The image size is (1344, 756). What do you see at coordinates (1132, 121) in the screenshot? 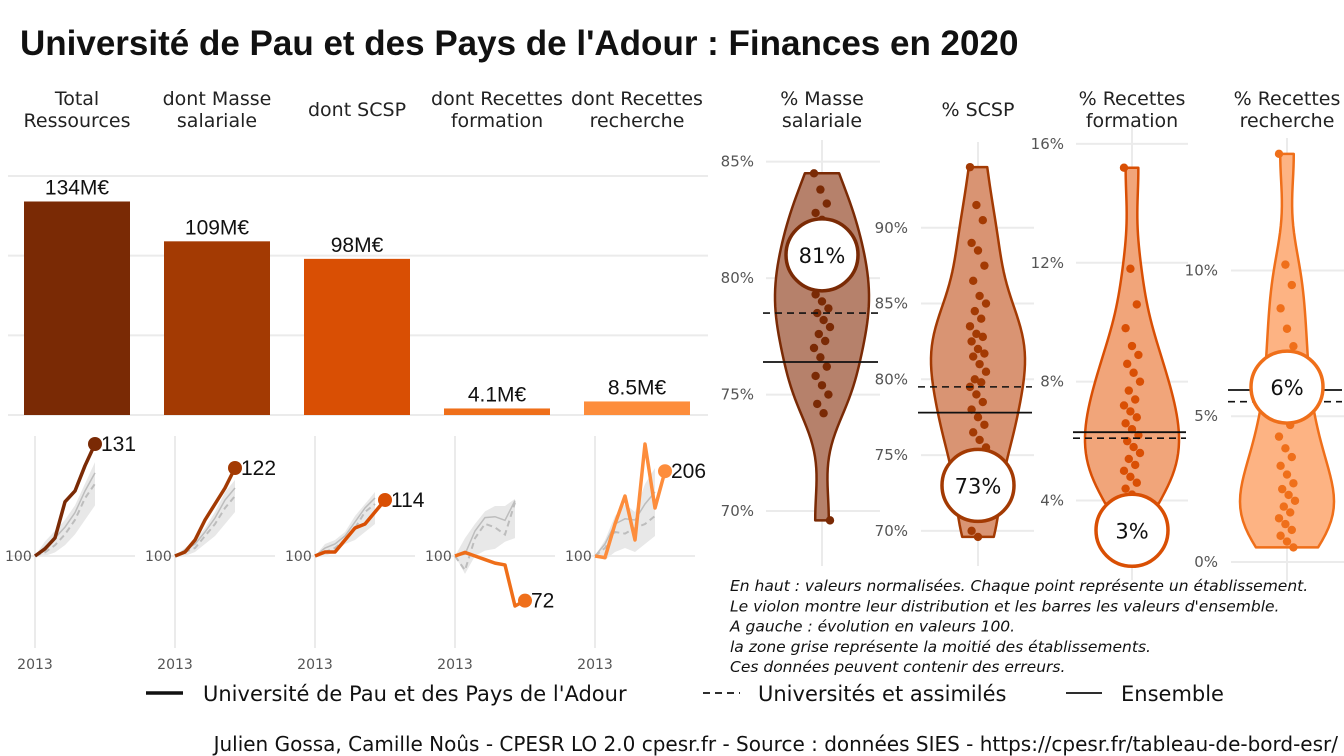
I see `violin-header: formation` at bounding box center [1132, 121].